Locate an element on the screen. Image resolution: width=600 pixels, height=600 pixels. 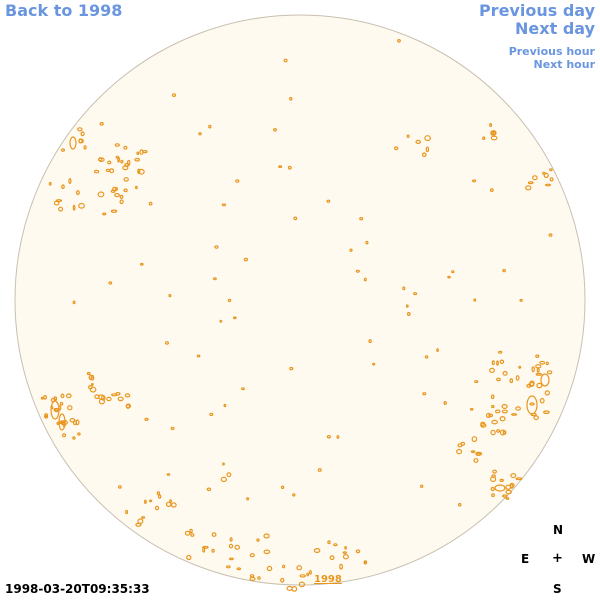
next-day-link: Next day is located at coordinates (555, 28).